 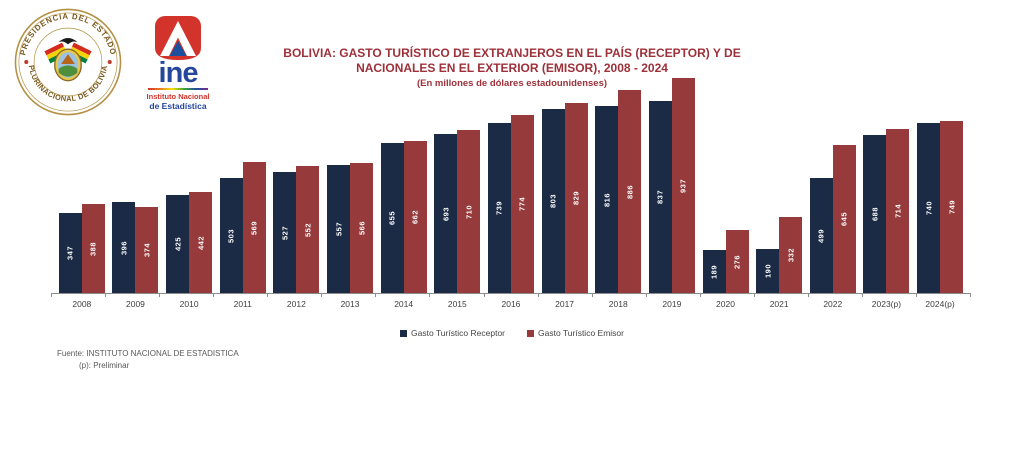 I want to click on bar-group-2016: 739 774, so click(x=511, y=184).